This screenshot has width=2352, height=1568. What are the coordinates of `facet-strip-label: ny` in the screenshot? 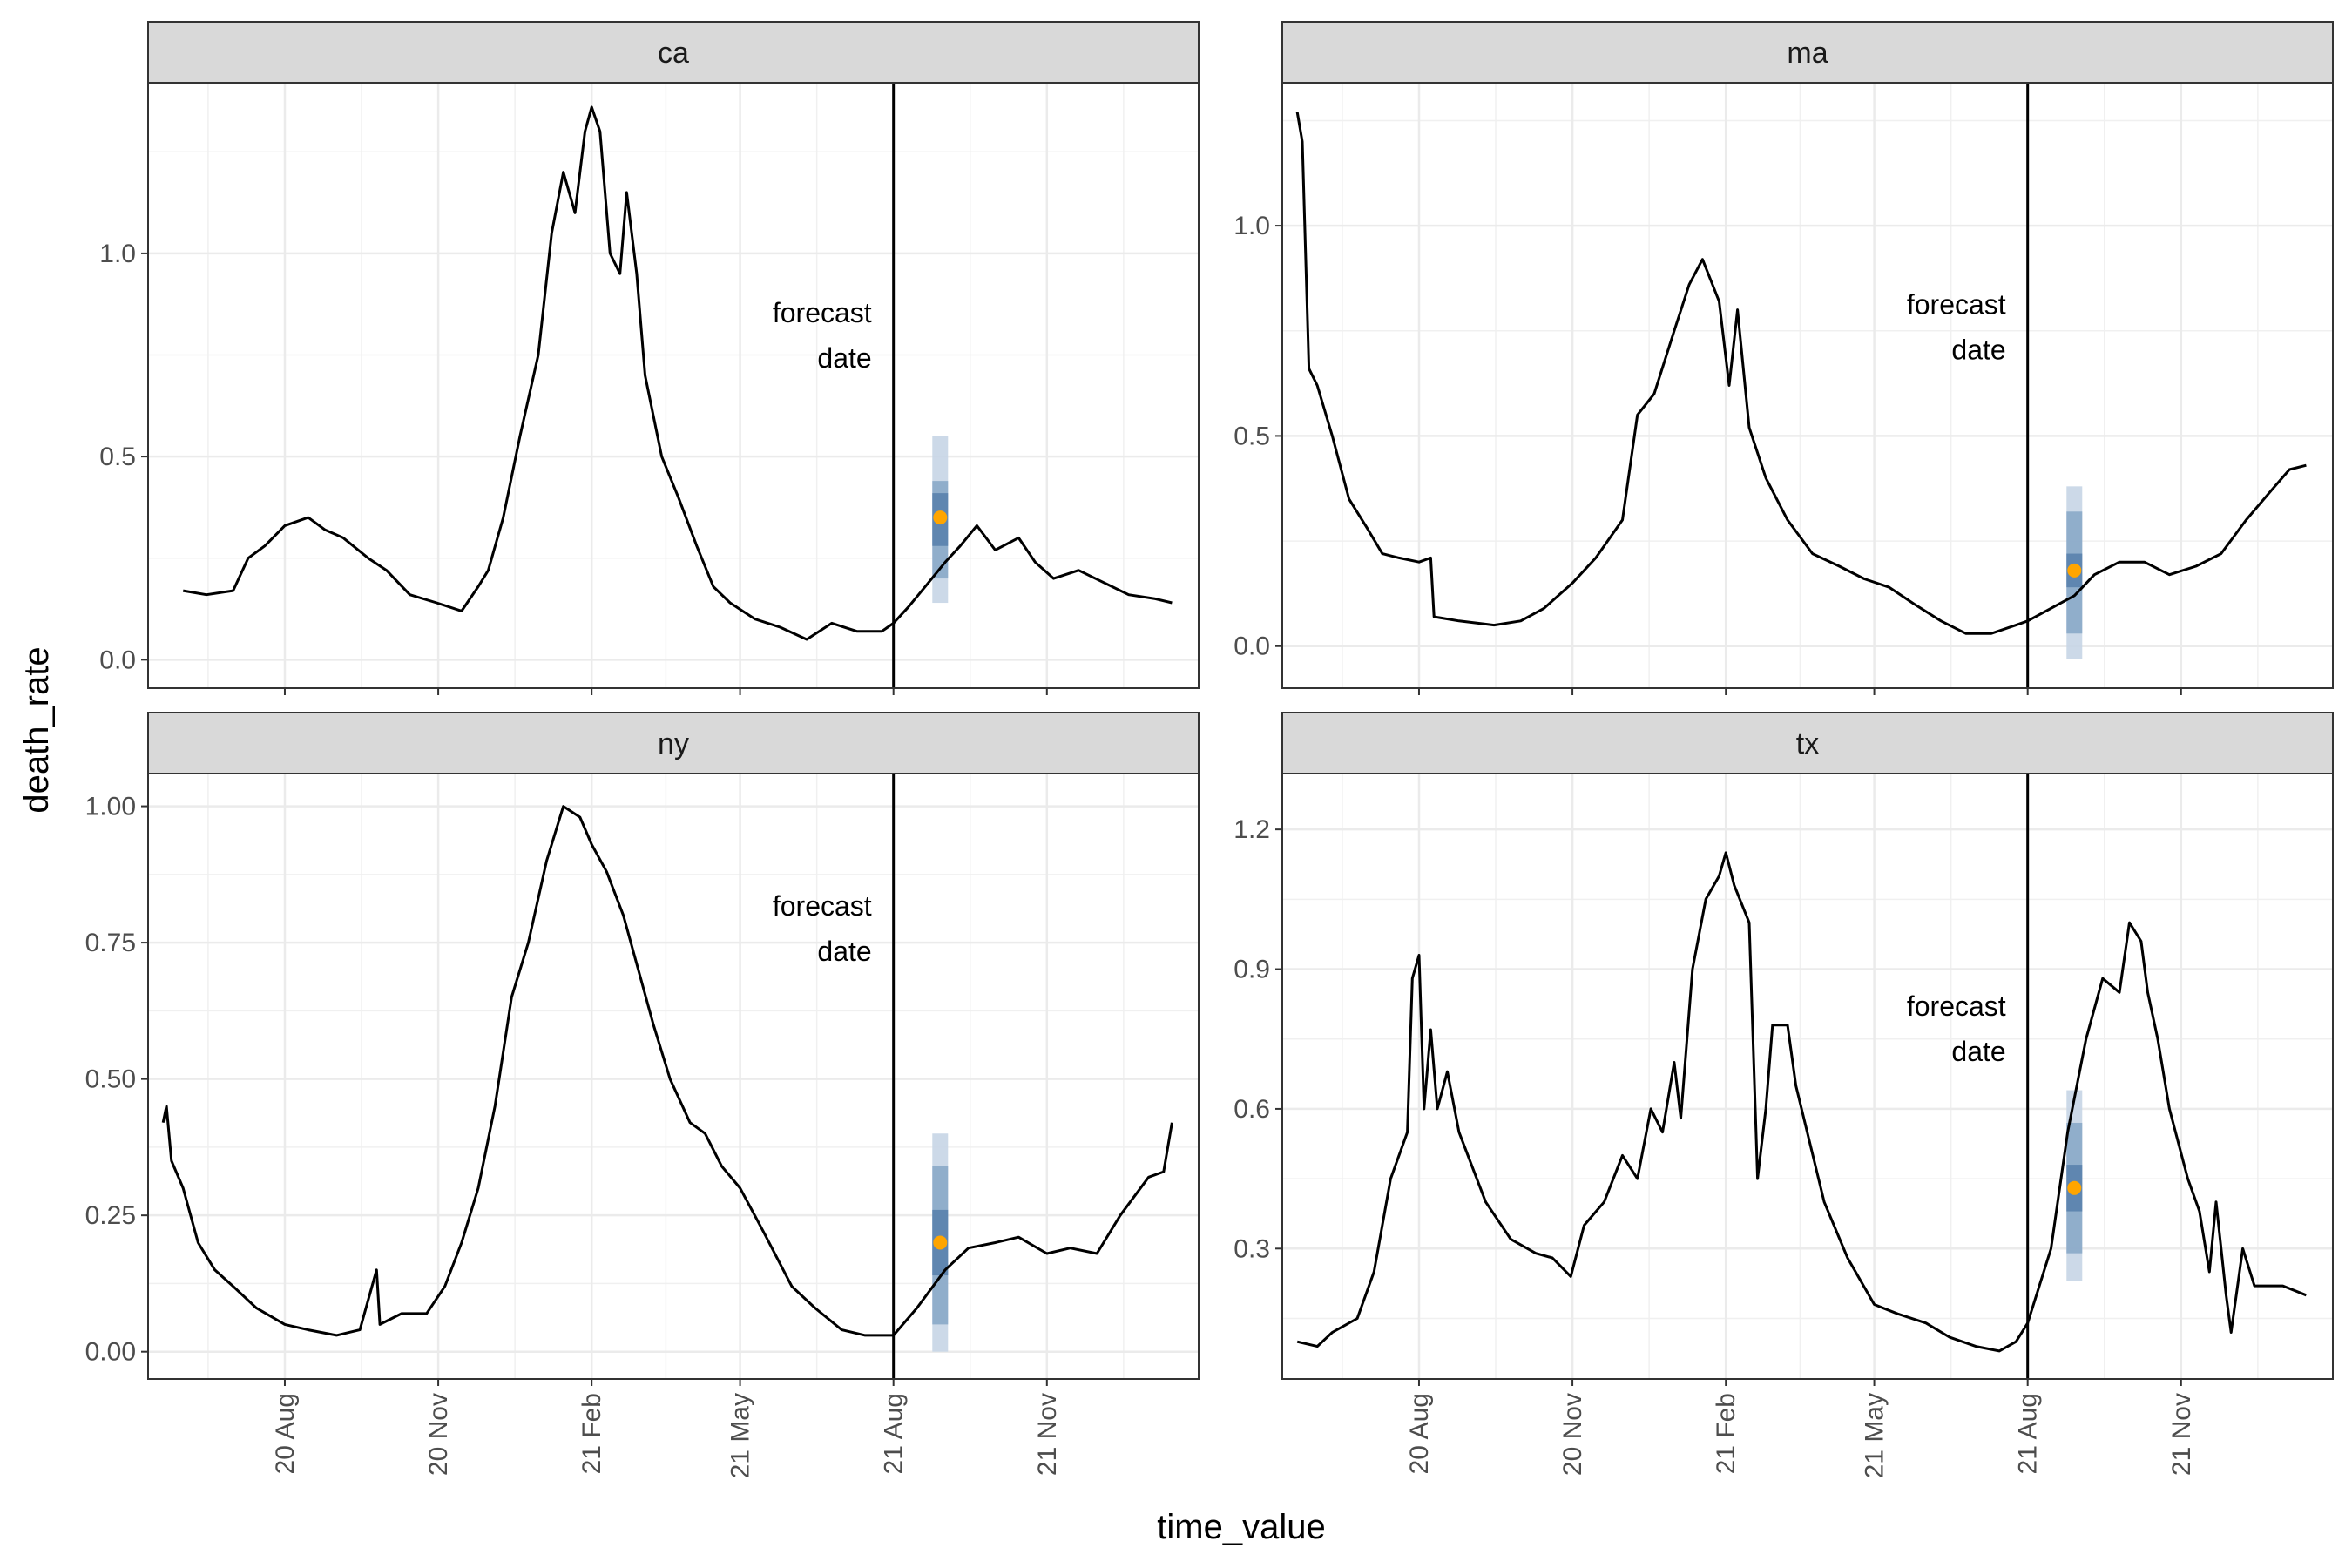 It's located at (673, 743).